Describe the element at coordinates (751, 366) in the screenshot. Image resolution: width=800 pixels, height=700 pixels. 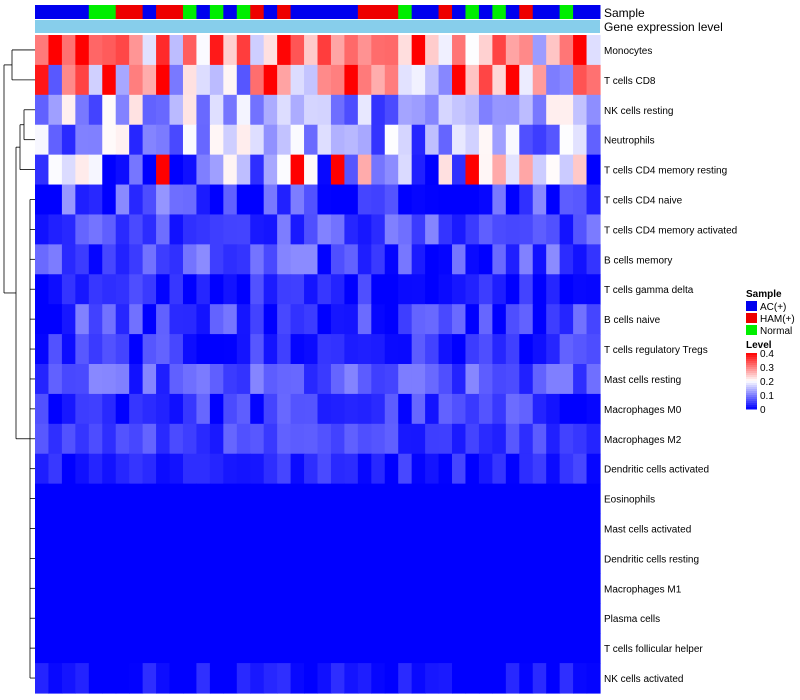
I see `legend-gradient-step` at that location.